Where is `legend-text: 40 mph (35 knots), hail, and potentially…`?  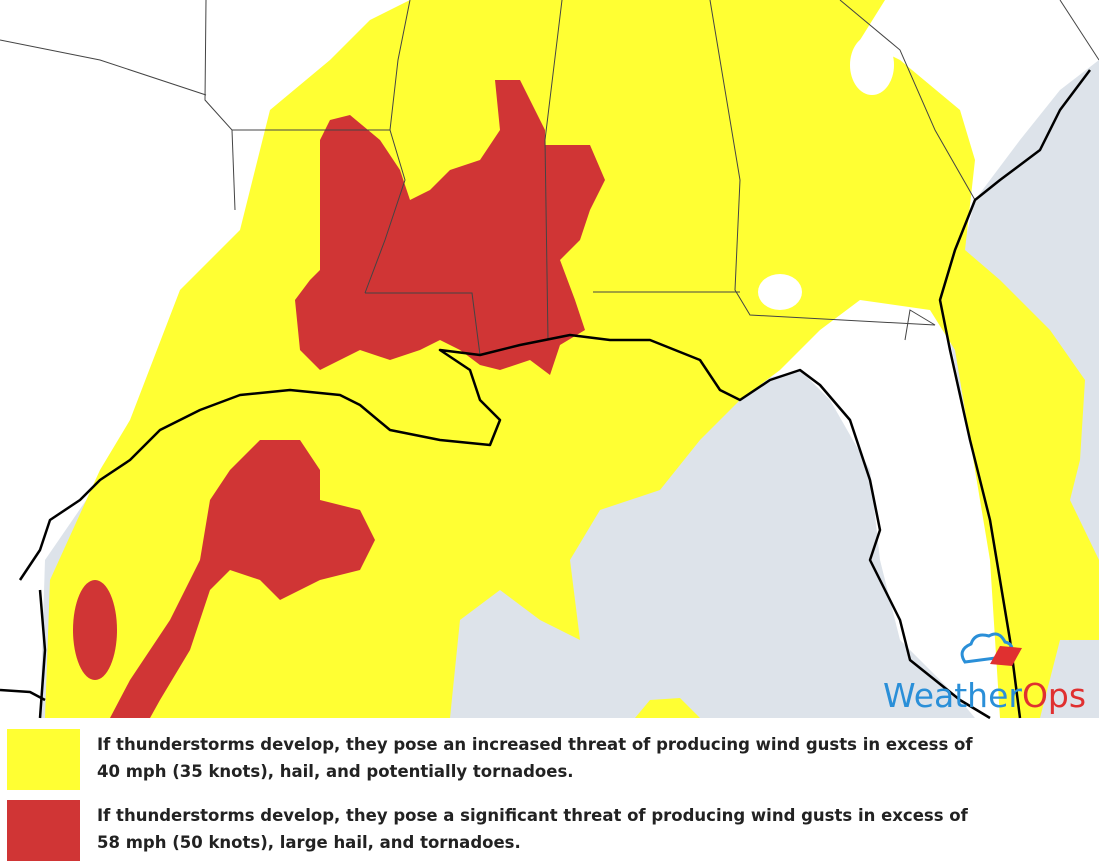
legend-text: 40 mph (35 knots), hail, and potentially… is located at coordinates (335, 771).